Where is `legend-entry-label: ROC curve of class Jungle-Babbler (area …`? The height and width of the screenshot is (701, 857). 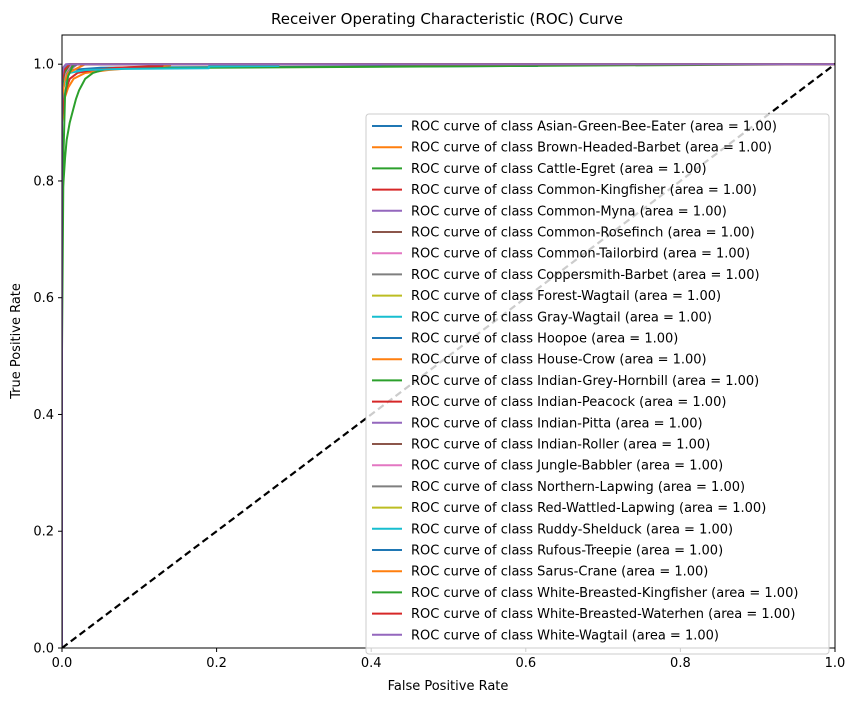 legend-entry-label: ROC curve of class Jungle-Babbler (area … is located at coordinates (567, 466).